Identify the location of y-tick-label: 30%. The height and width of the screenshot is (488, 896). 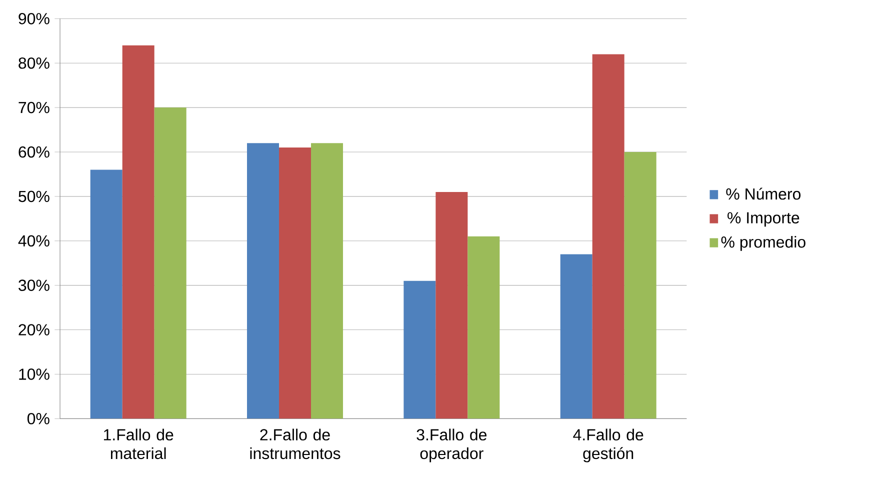
(34, 285).